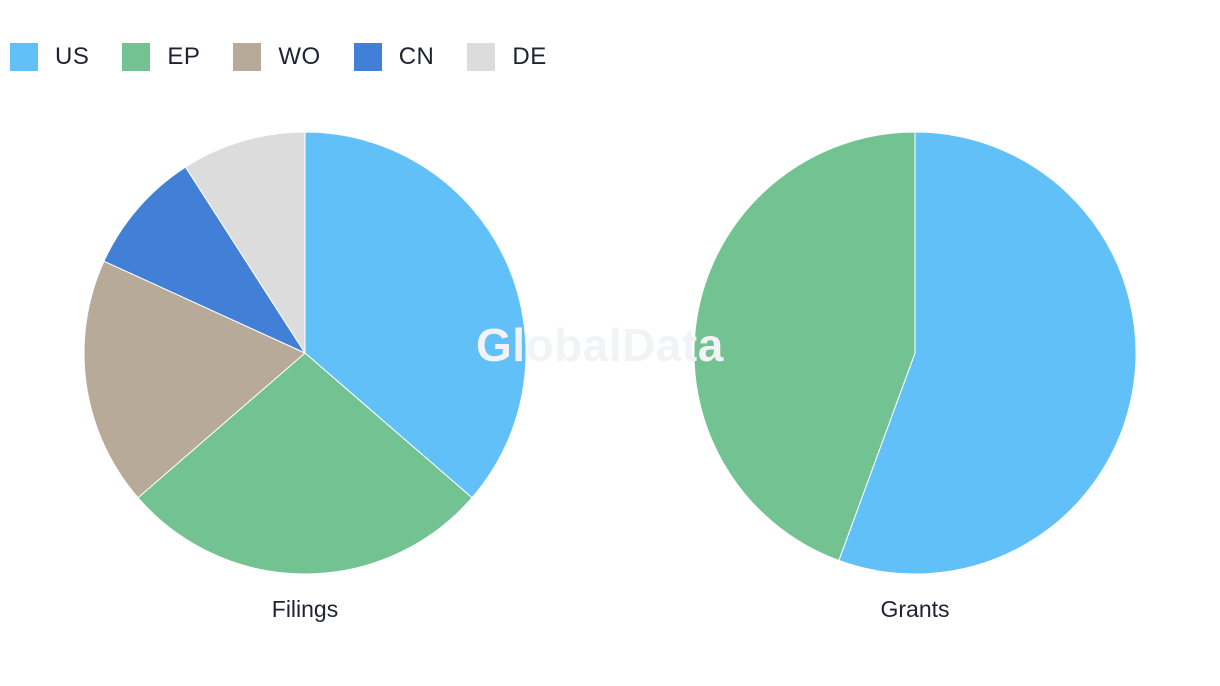  Describe the element at coordinates (506, 57) in the screenshot. I see `legend-item-de: DE` at that location.